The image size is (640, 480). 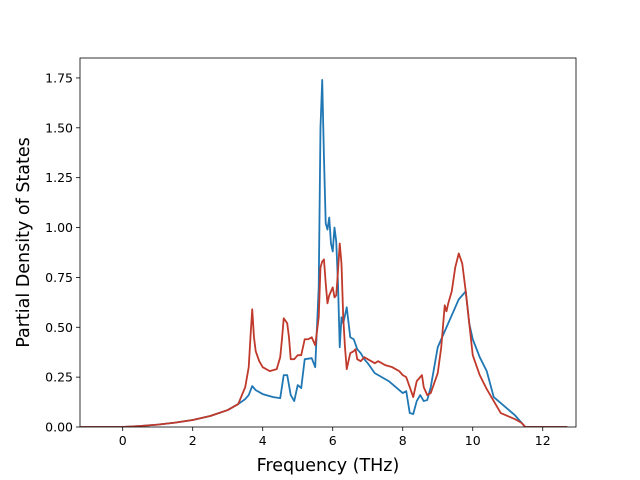 I want to click on x-tick-label: 12, so click(x=543, y=440).